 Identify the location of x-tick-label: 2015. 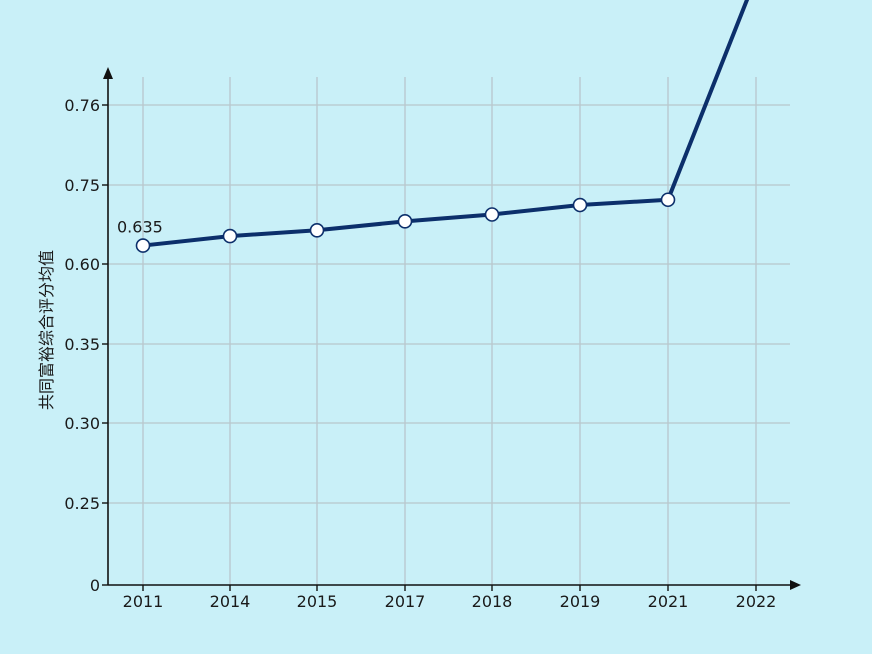
(317, 601).